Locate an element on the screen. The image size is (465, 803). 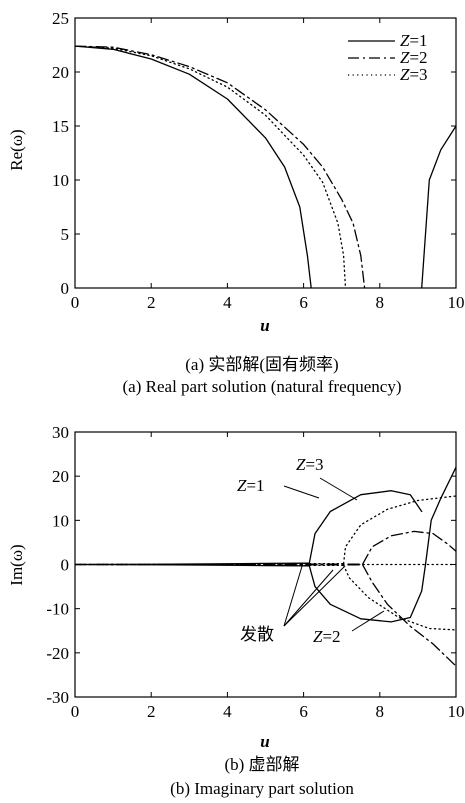
series-line-Z1-a is located at coordinates (438, 206).